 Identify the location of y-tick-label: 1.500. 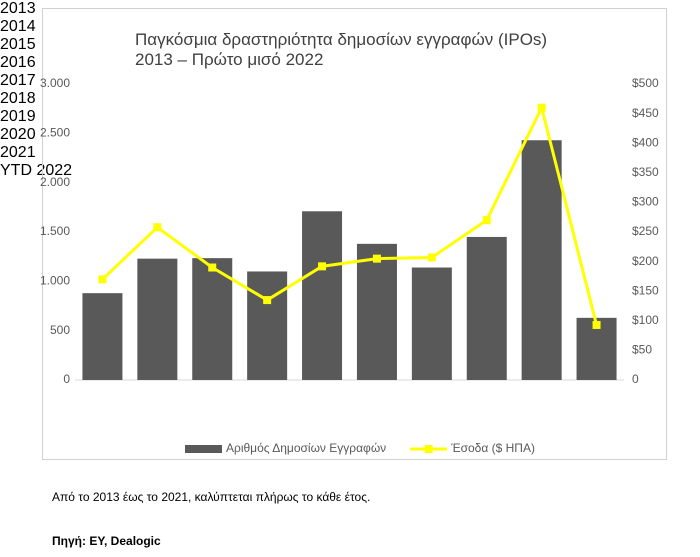
(55, 231).